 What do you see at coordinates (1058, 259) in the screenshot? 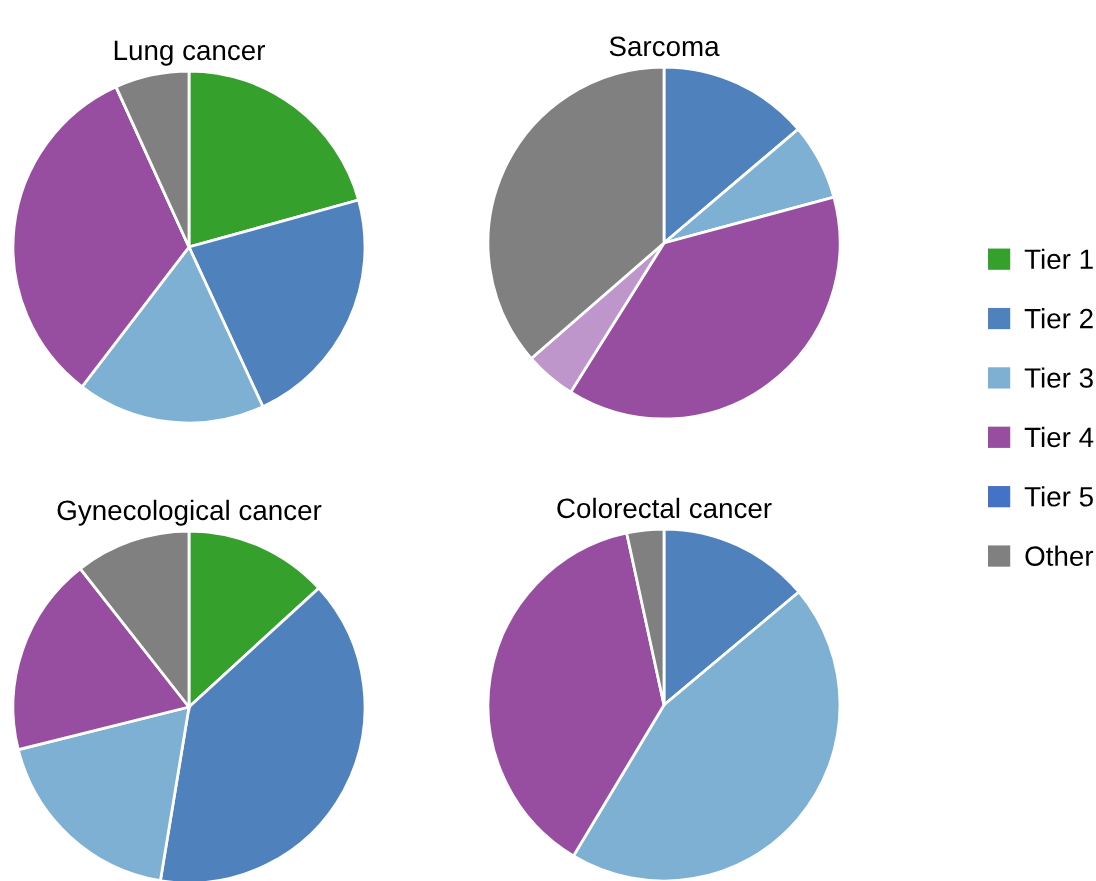
I see `legend-label: Tier 1` at bounding box center [1058, 259].